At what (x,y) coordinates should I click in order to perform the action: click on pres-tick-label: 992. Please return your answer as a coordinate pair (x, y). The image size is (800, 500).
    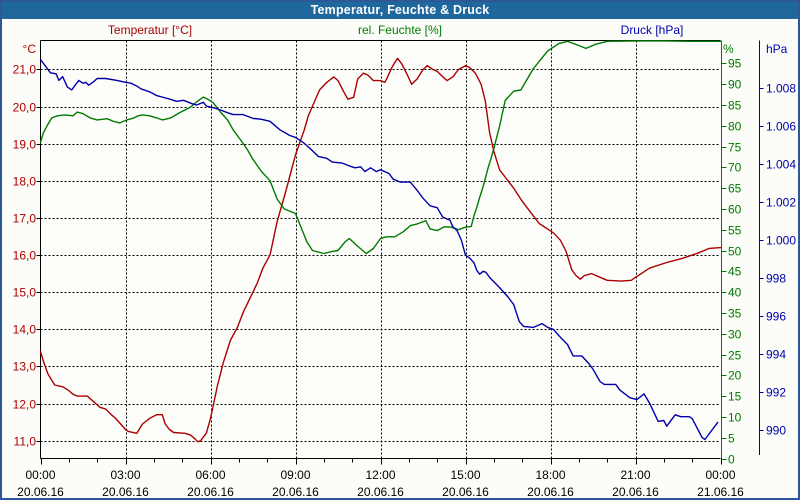
    Looking at the image, I should click on (776, 393).